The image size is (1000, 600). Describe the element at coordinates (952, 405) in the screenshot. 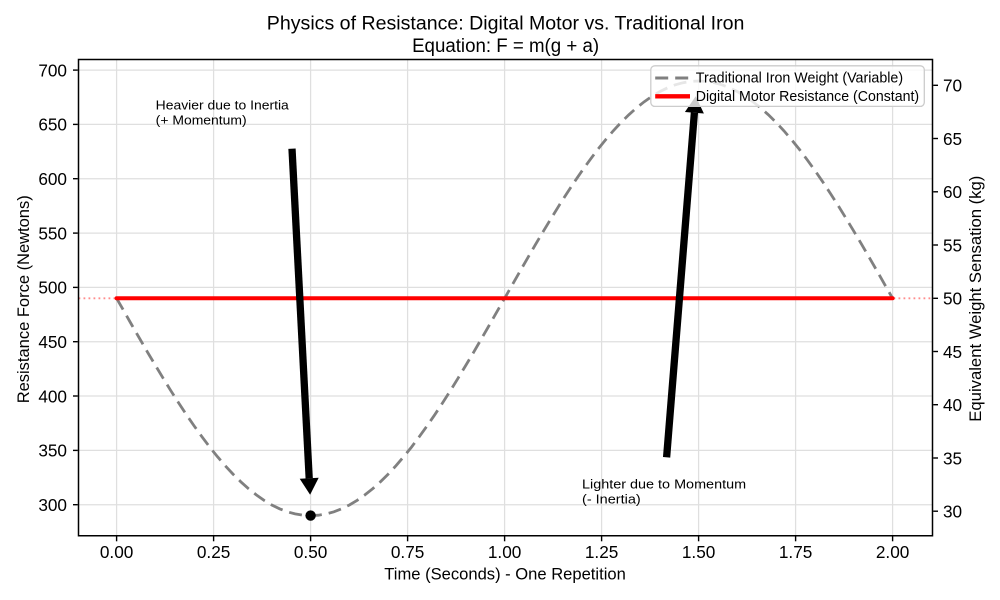

I see `svg-text: 40` at that location.